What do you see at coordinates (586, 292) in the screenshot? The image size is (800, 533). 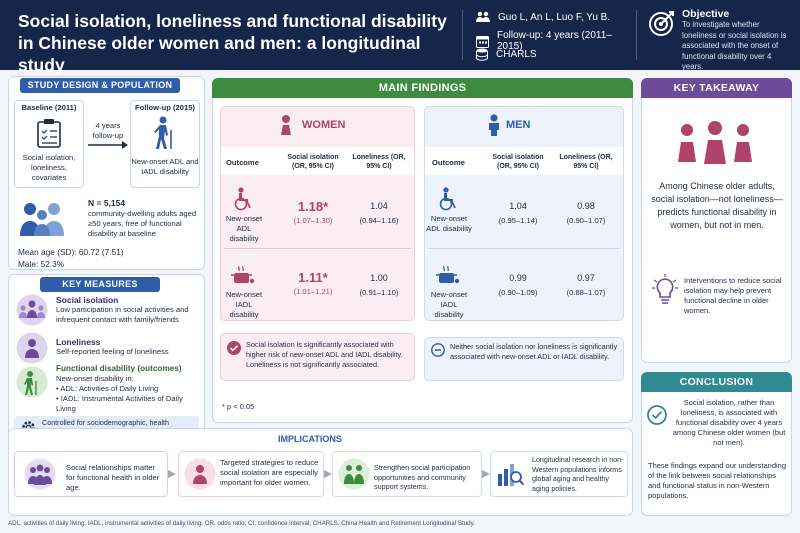 I see `men-lo-iadl-ci: (0.88–1.07)` at bounding box center [586, 292].